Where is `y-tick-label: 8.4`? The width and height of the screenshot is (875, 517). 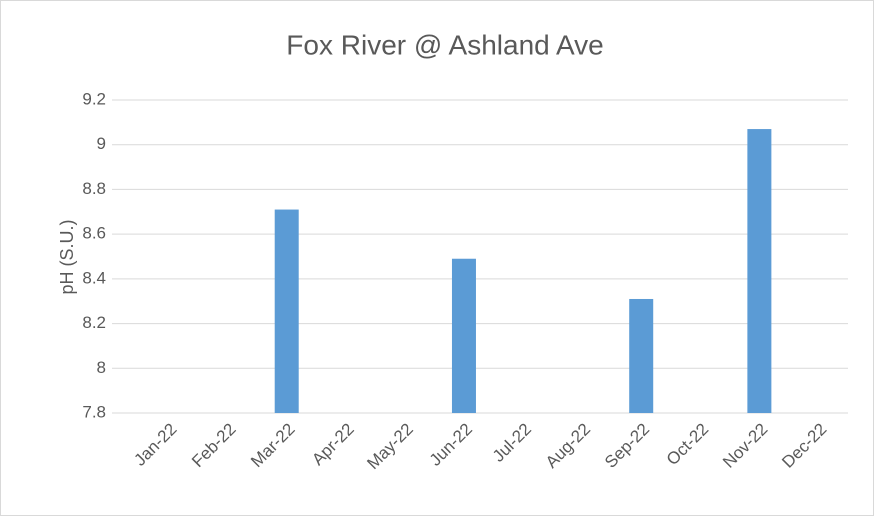 y-tick-label: 8.4 is located at coordinates (94, 277).